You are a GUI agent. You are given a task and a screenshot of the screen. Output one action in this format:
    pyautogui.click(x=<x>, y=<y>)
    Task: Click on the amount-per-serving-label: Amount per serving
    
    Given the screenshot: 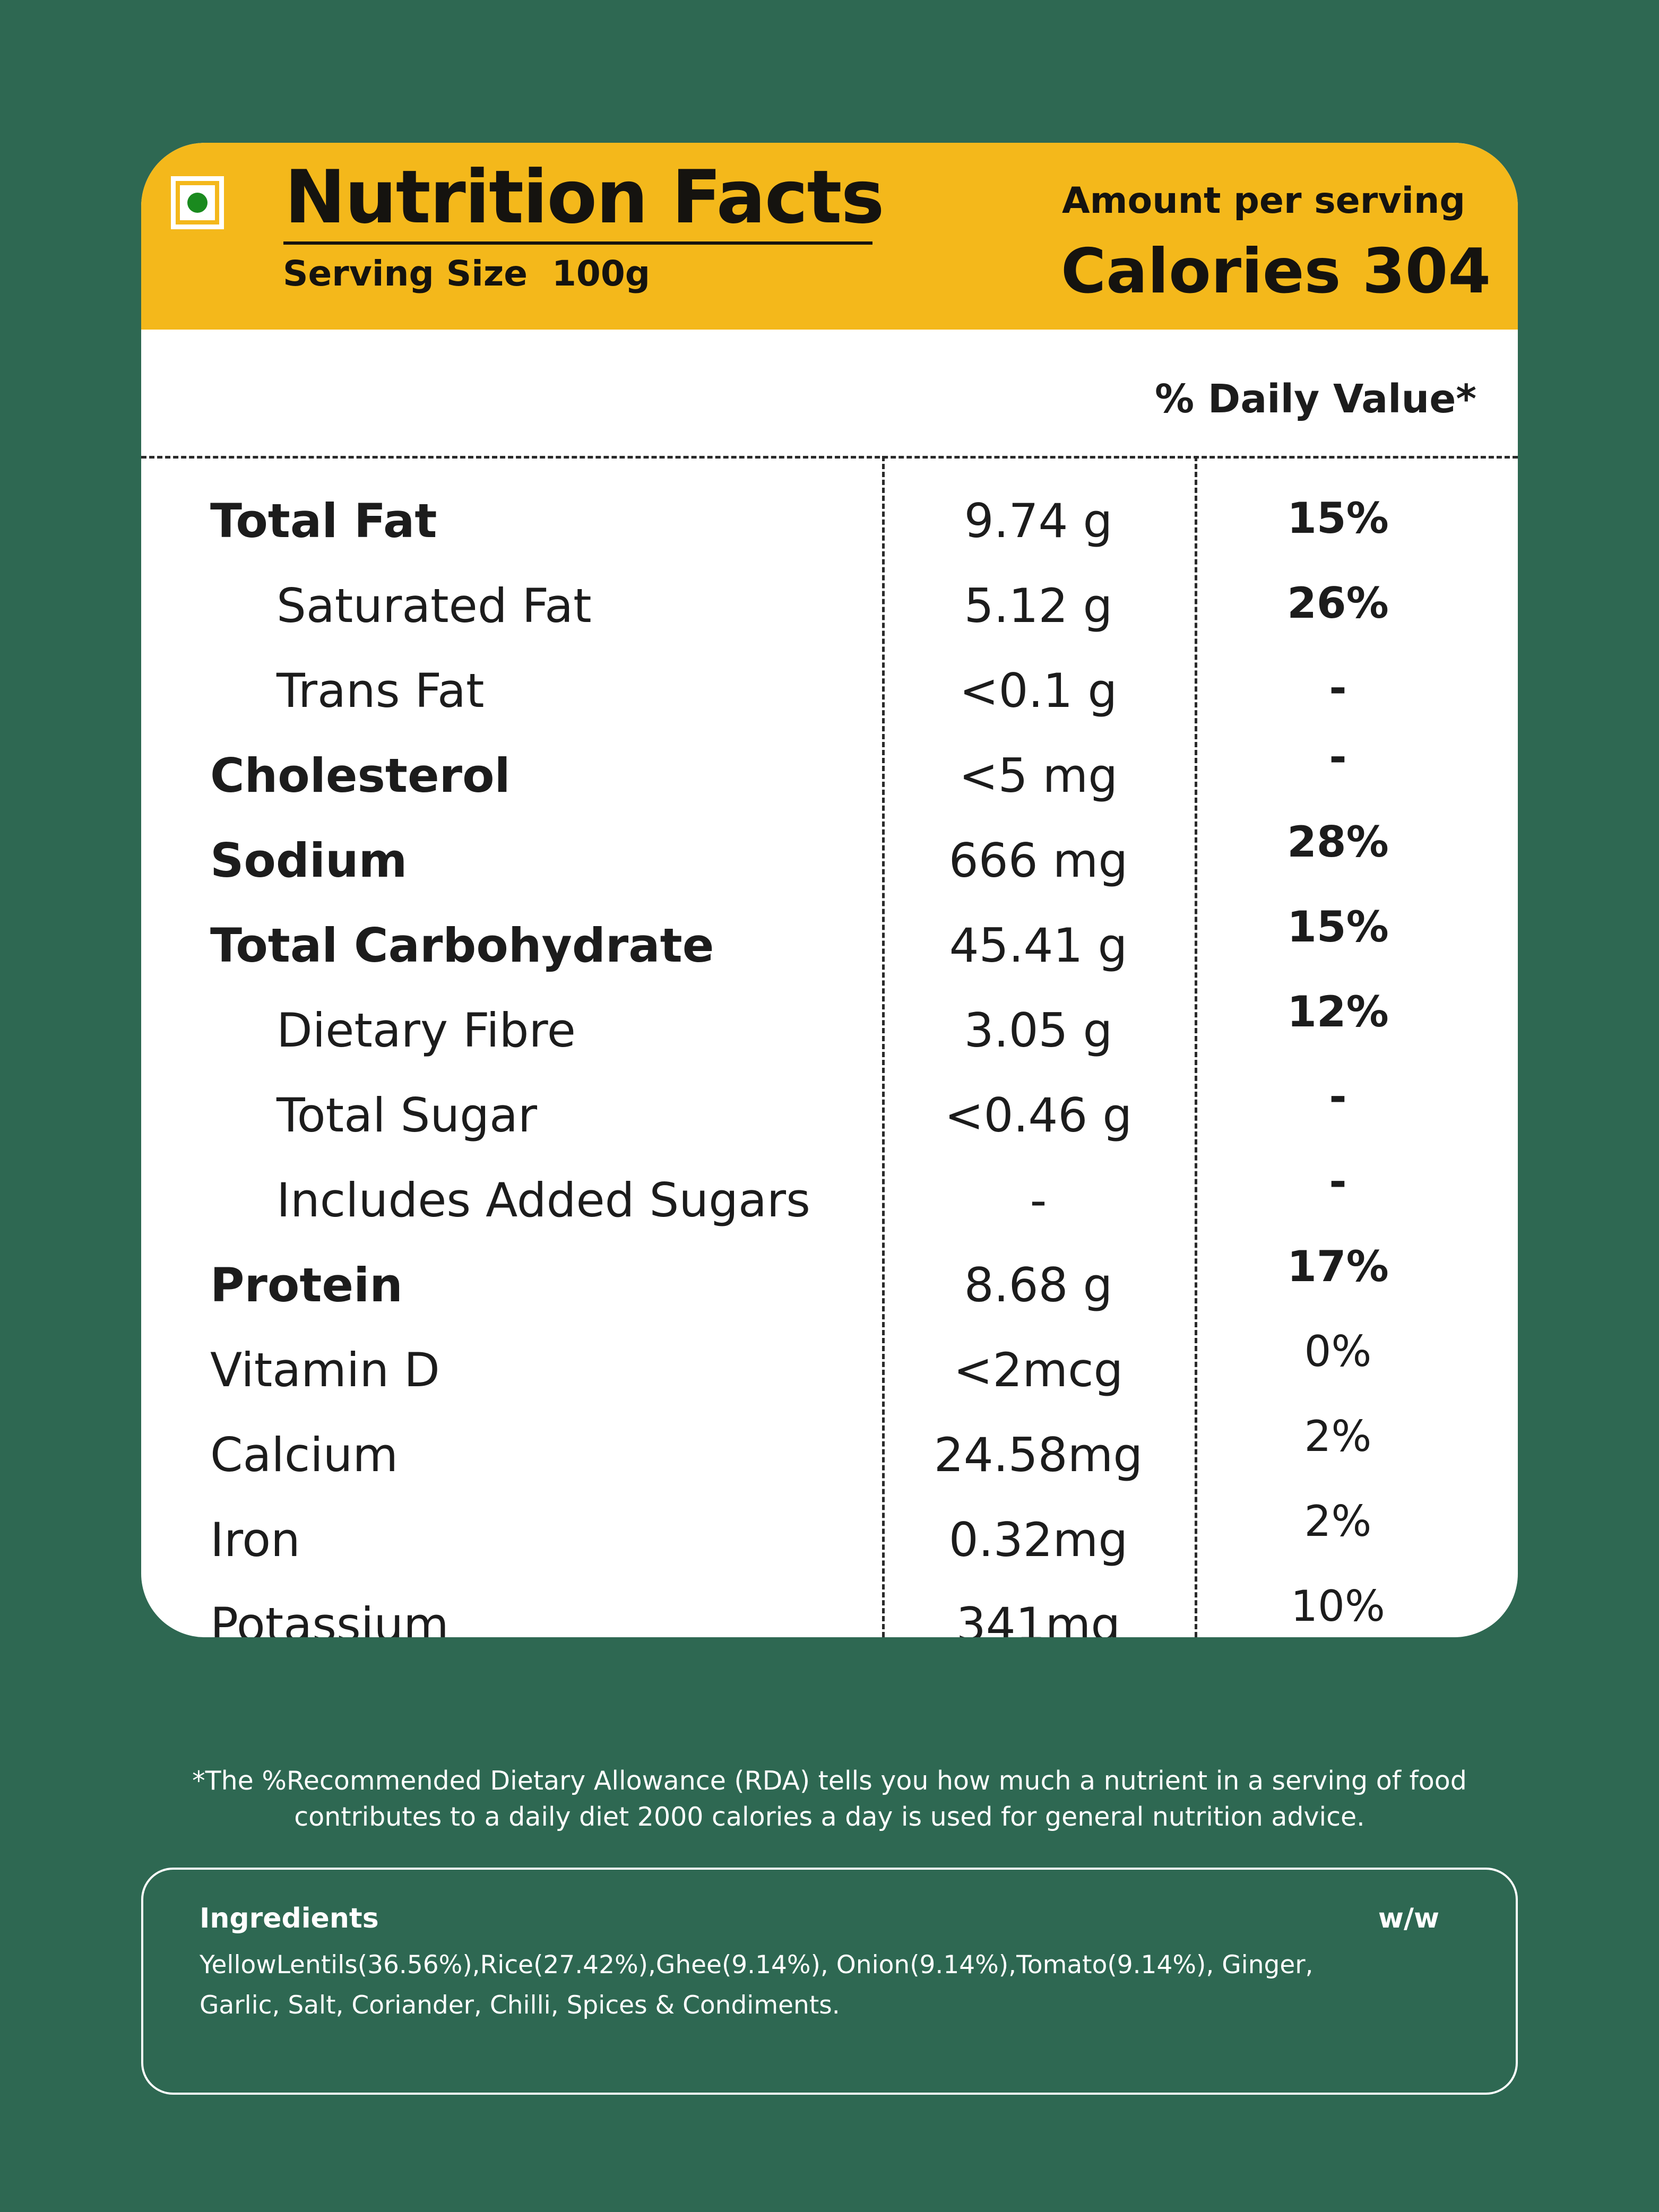 What is the action you would take?
    pyautogui.click(x=1264, y=201)
    